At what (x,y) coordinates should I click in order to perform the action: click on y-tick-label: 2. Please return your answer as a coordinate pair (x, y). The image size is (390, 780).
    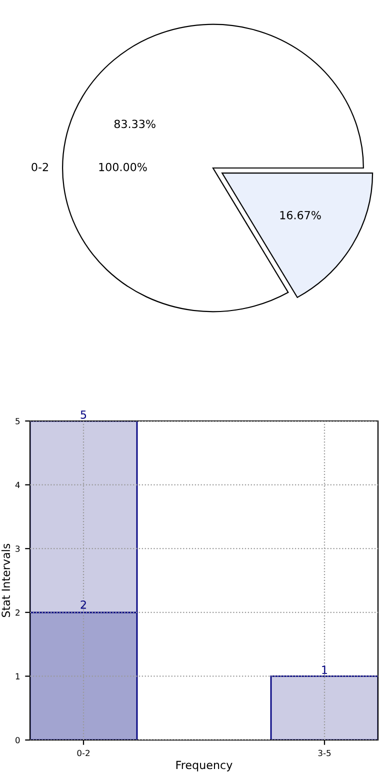
    Looking at the image, I should click on (18, 612).